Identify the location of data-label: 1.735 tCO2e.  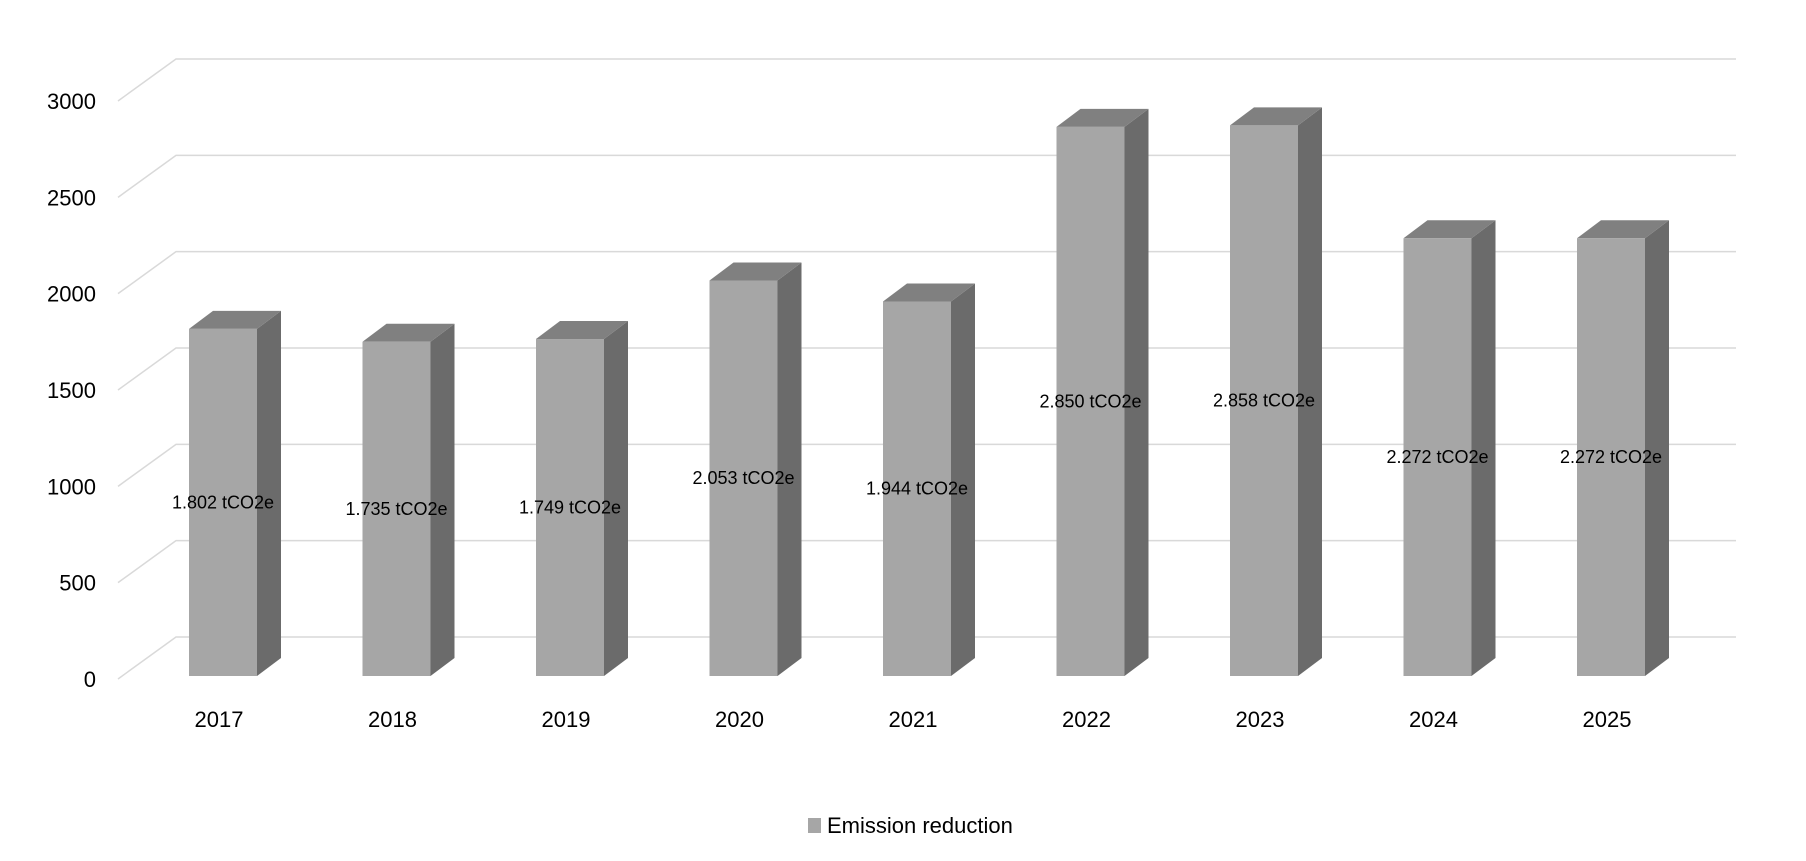
(396, 509).